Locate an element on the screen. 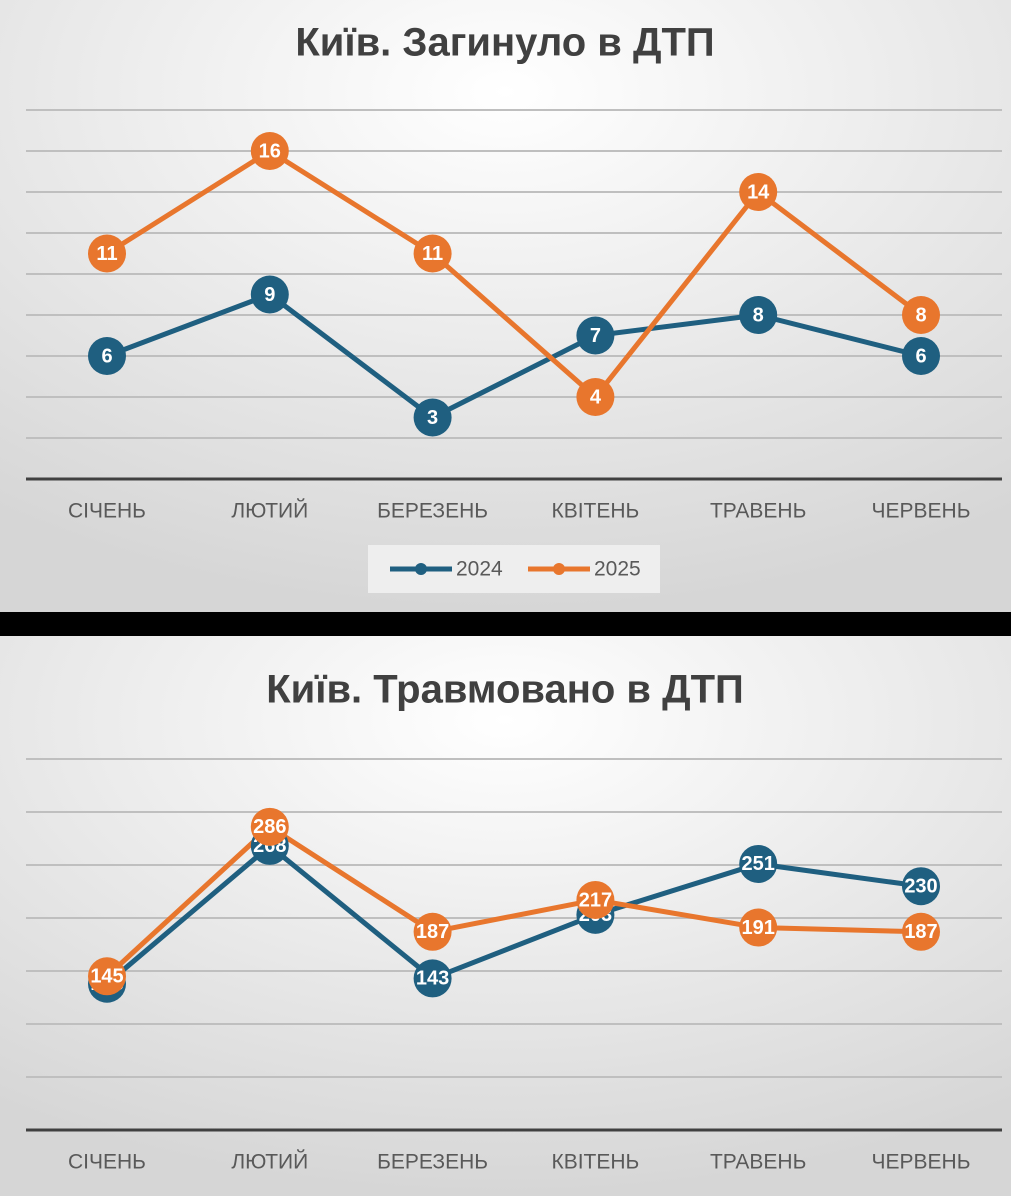 The height and width of the screenshot is (1196, 1011). data-label: 217 is located at coordinates (595, 900).